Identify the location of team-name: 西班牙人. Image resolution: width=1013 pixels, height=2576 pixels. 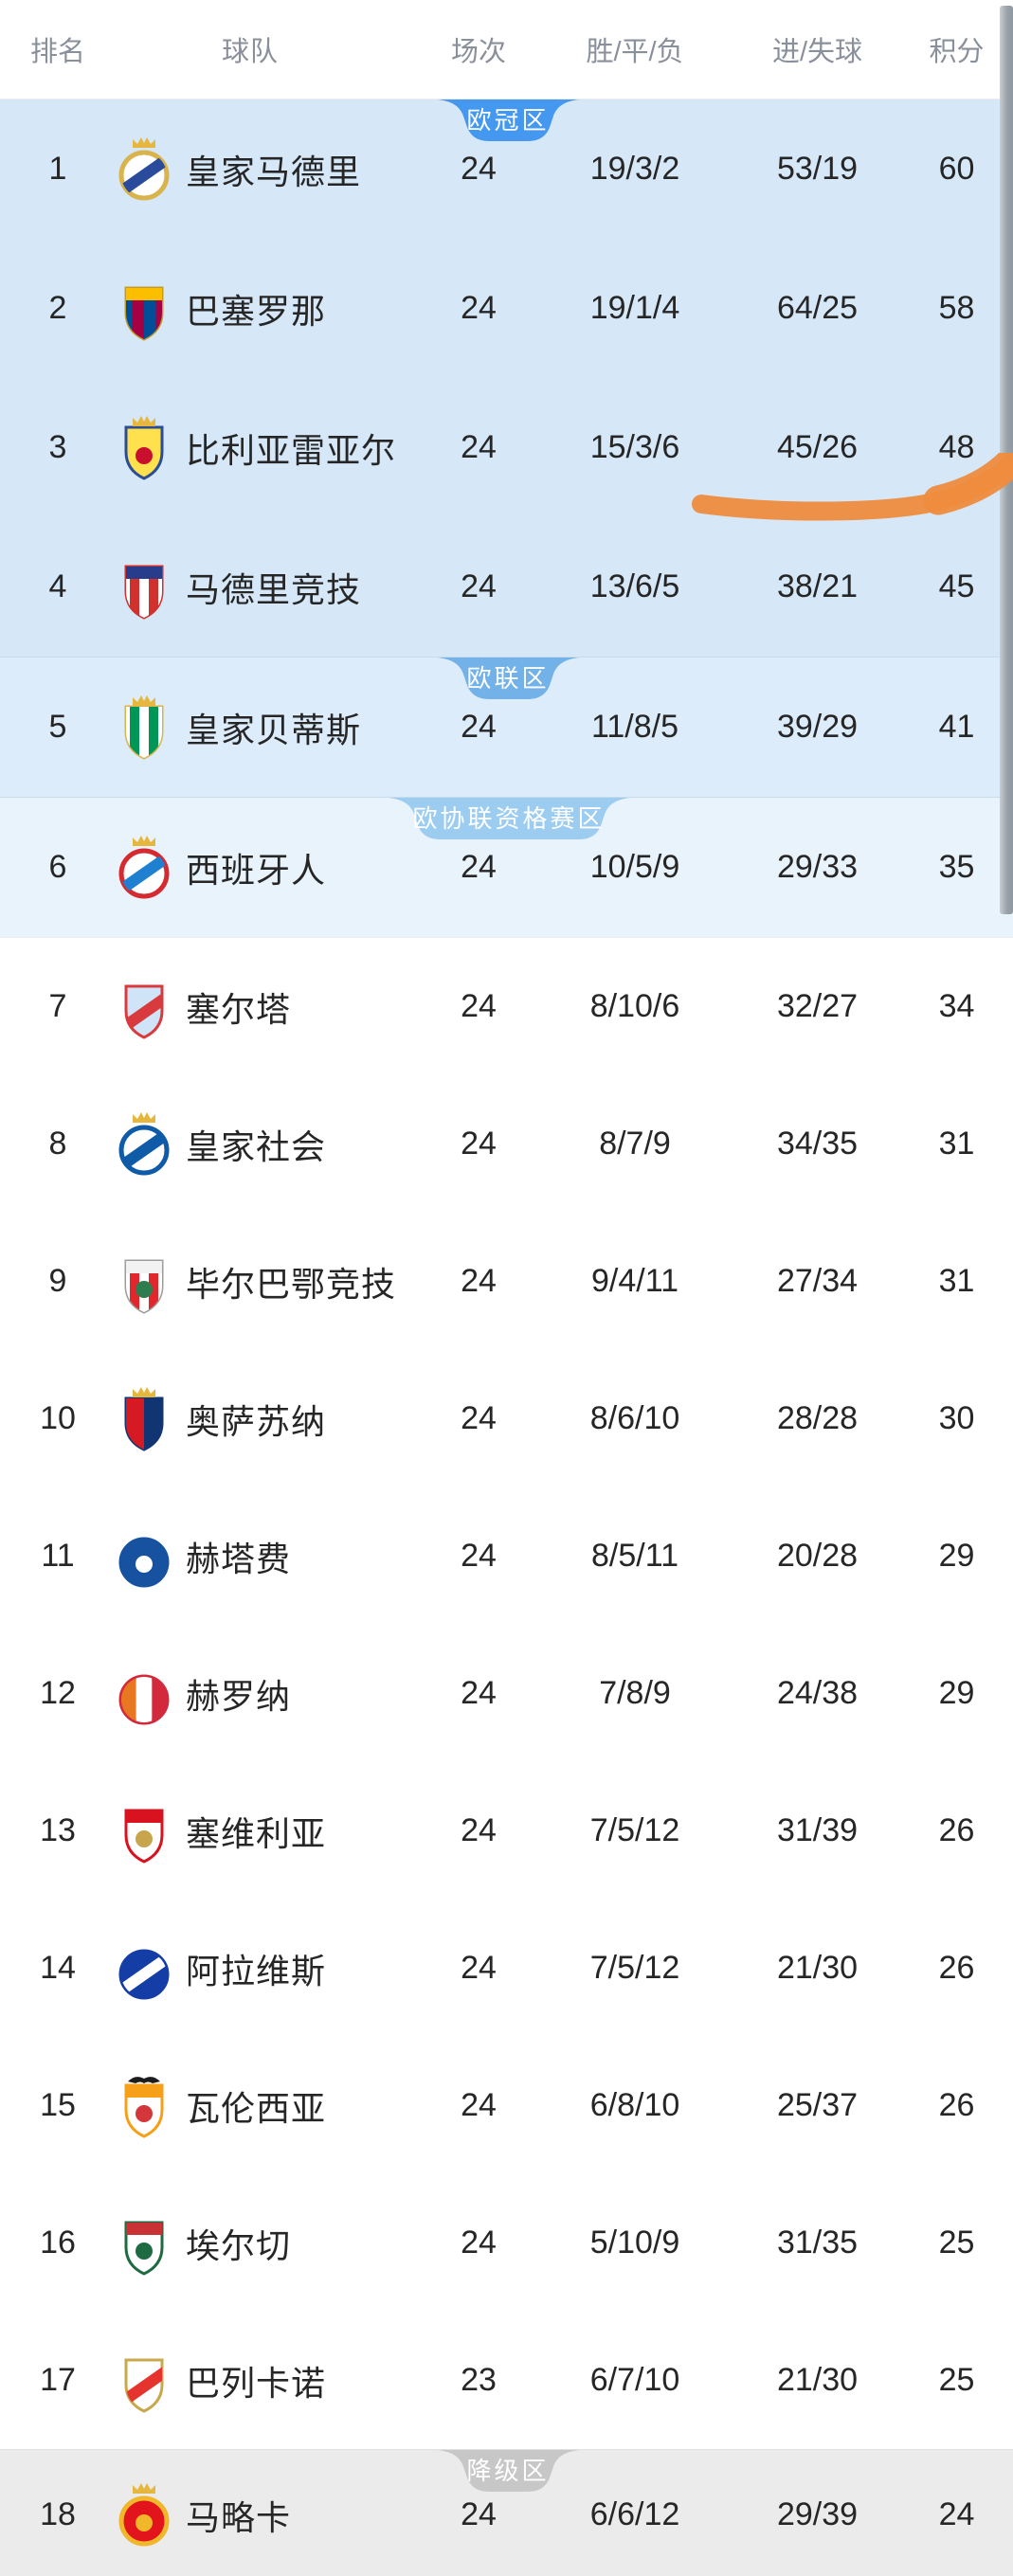
(256, 870).